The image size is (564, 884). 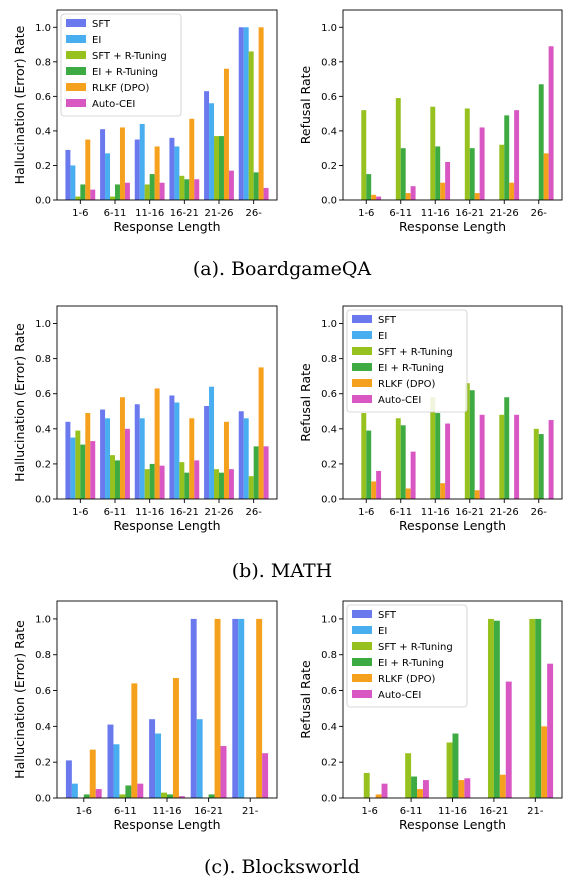 What do you see at coordinates (387, 320) in the screenshot?
I see `legend-label: SFT` at bounding box center [387, 320].